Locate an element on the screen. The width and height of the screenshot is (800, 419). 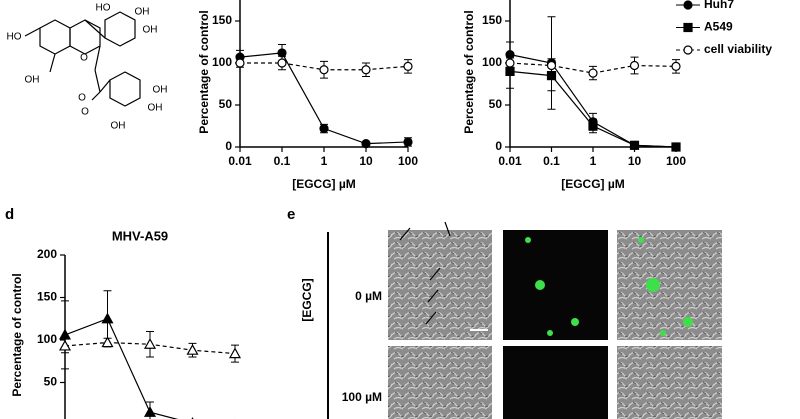
y-tick-label: 200 is located at coordinates (47, 254).